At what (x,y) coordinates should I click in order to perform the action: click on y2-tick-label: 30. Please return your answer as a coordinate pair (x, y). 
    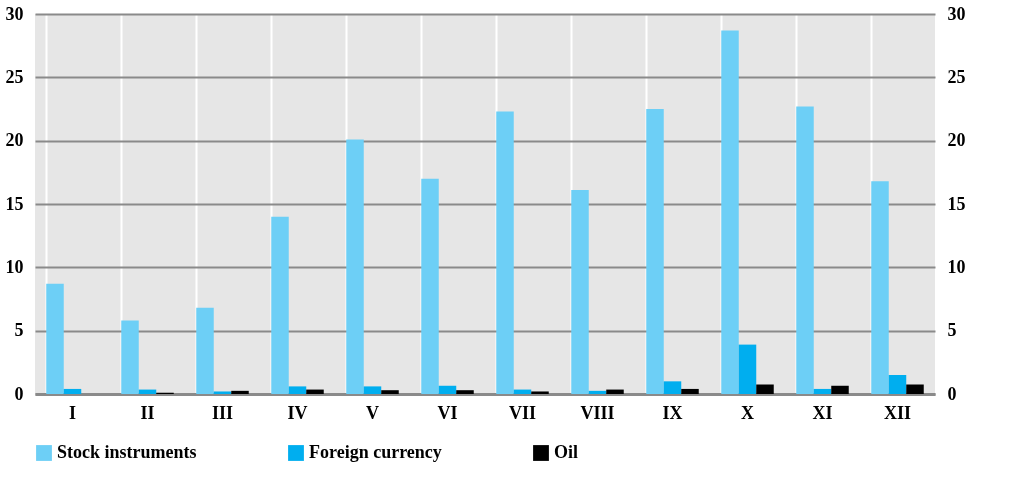
    Looking at the image, I should click on (956, 13).